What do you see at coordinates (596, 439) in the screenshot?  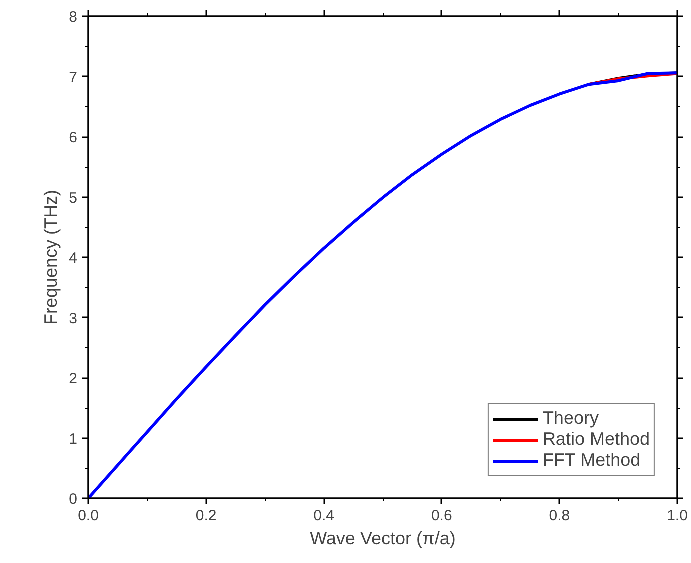 I see `legend-label: Ratio Method` at bounding box center [596, 439].